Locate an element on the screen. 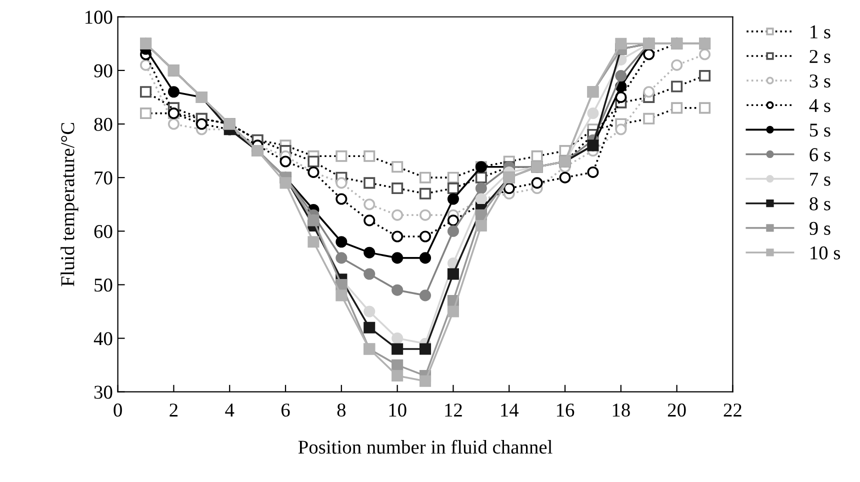 The height and width of the screenshot is (482, 860). legend-label: 8 s is located at coordinates (820, 203).